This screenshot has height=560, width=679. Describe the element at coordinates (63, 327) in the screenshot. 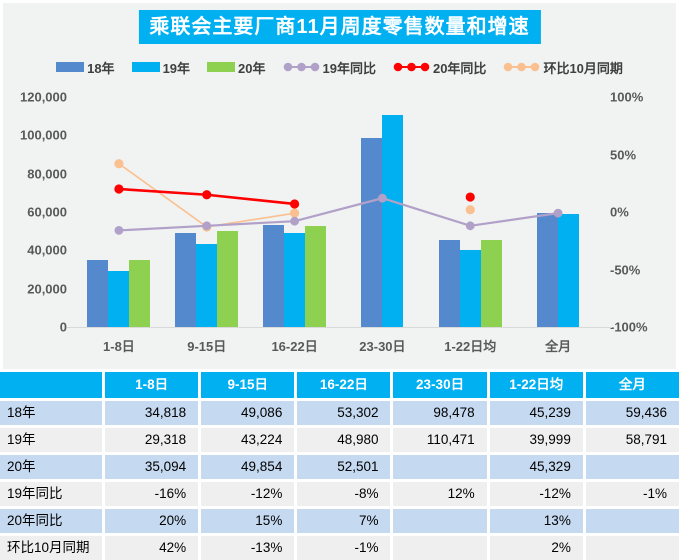

I see `y-left-tick-label: 0` at that location.